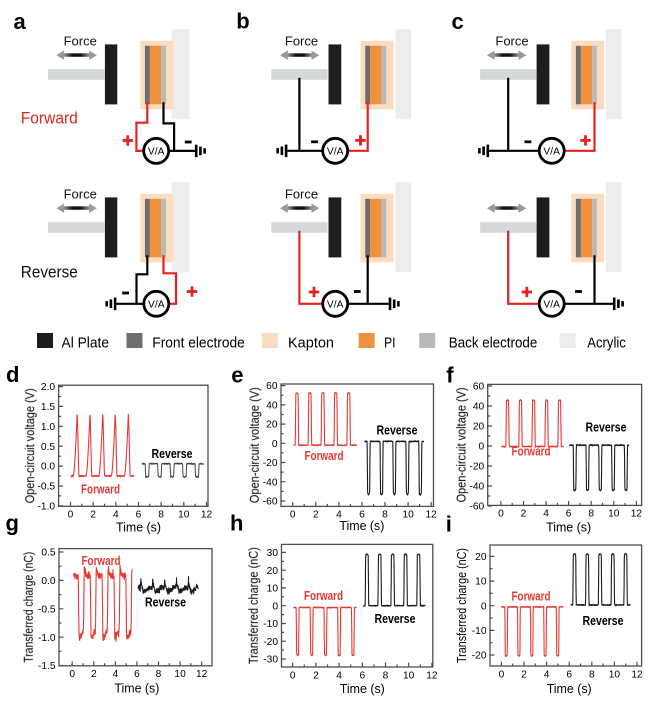 The image size is (650, 702). I want to click on svg-text: 0.5, so click(48, 447).